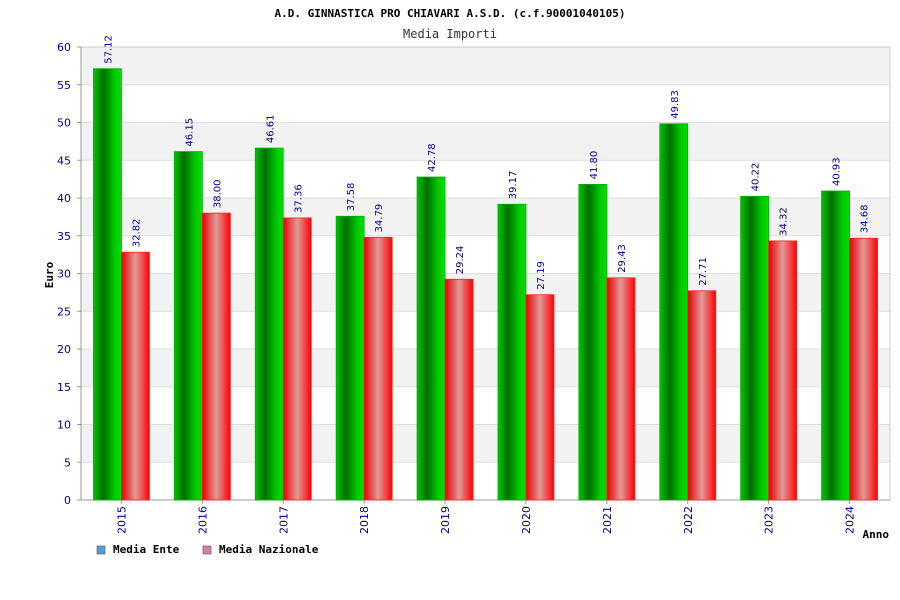 The image size is (900, 600). I want to click on x-tick-label-2024: 2024, so click(850, 520).